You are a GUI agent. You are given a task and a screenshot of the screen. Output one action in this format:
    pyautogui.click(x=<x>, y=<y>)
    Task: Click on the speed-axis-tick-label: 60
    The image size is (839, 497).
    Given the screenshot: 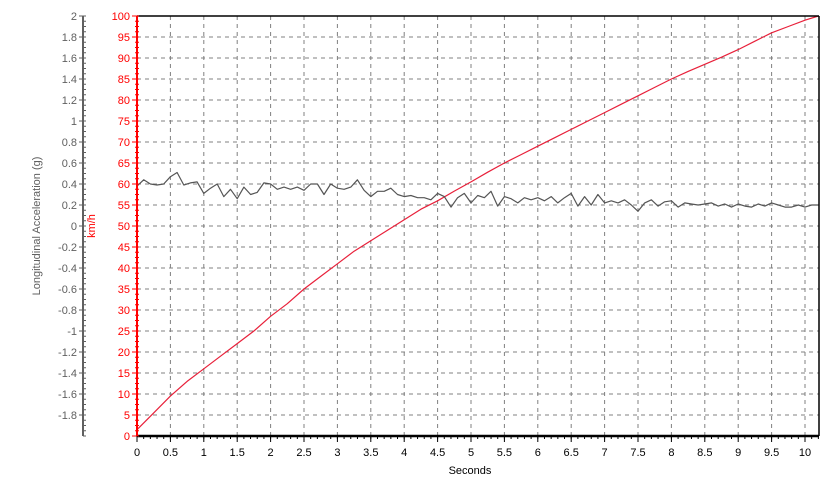 What is the action you would take?
    pyautogui.click(x=124, y=185)
    